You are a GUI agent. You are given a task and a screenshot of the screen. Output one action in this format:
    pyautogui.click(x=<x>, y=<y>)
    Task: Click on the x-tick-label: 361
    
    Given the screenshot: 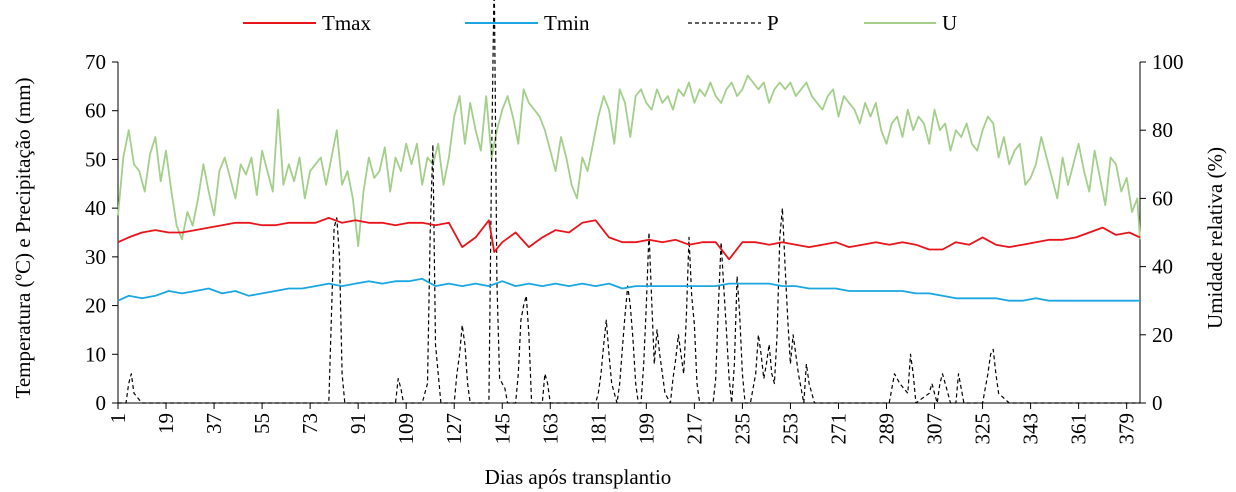 What is the action you would take?
    pyautogui.click(x=1079, y=429)
    